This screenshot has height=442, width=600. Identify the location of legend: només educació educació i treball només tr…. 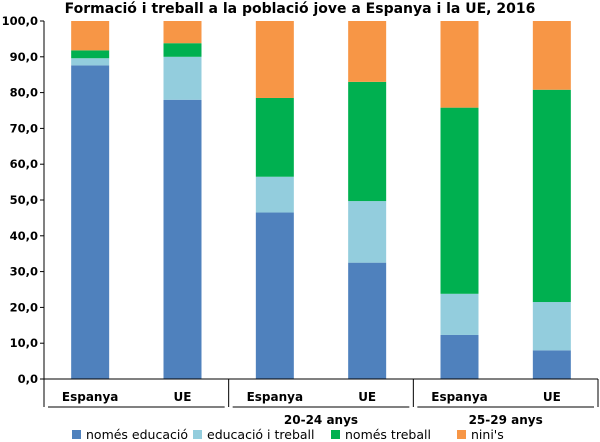
(288, 434).